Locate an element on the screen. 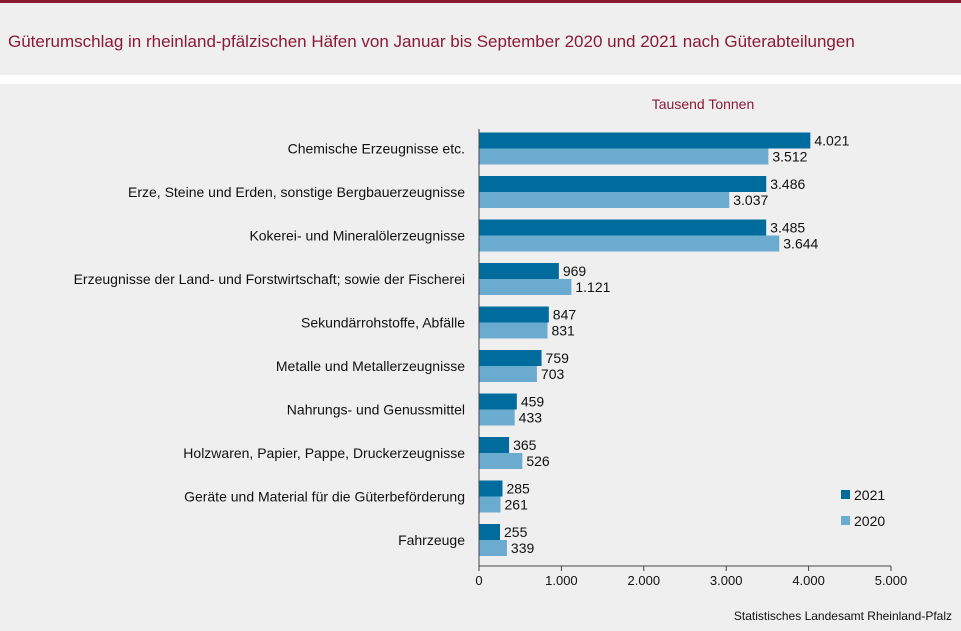 This screenshot has height=631, width=961. data-label-2020: 831 is located at coordinates (563, 331).